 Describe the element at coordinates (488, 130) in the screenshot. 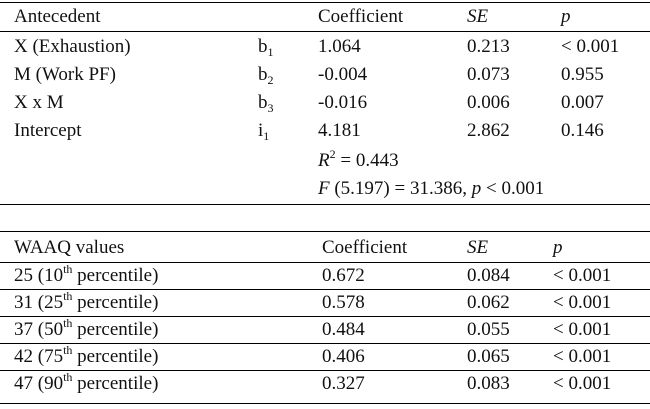

I see `row-se: 2.862` at that location.